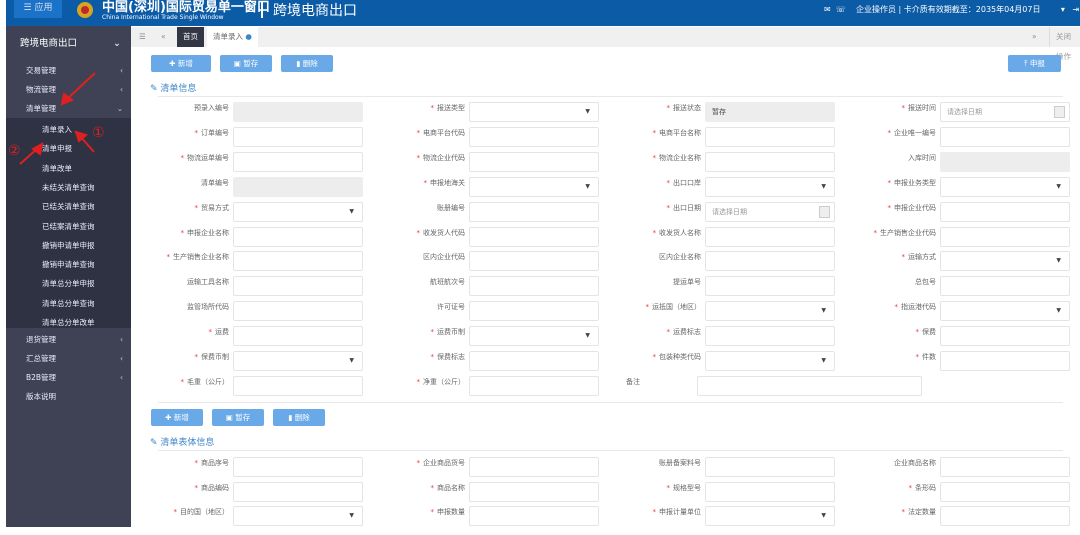  Describe the element at coordinates (840, 9) in the screenshot. I see `message-icon: ☏` at that location.